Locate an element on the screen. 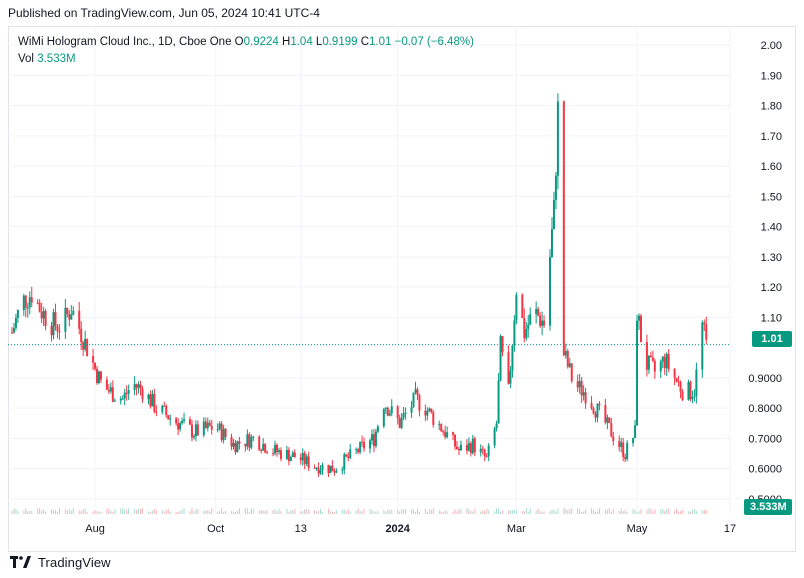  brand-name: TradingView is located at coordinates (74, 562).